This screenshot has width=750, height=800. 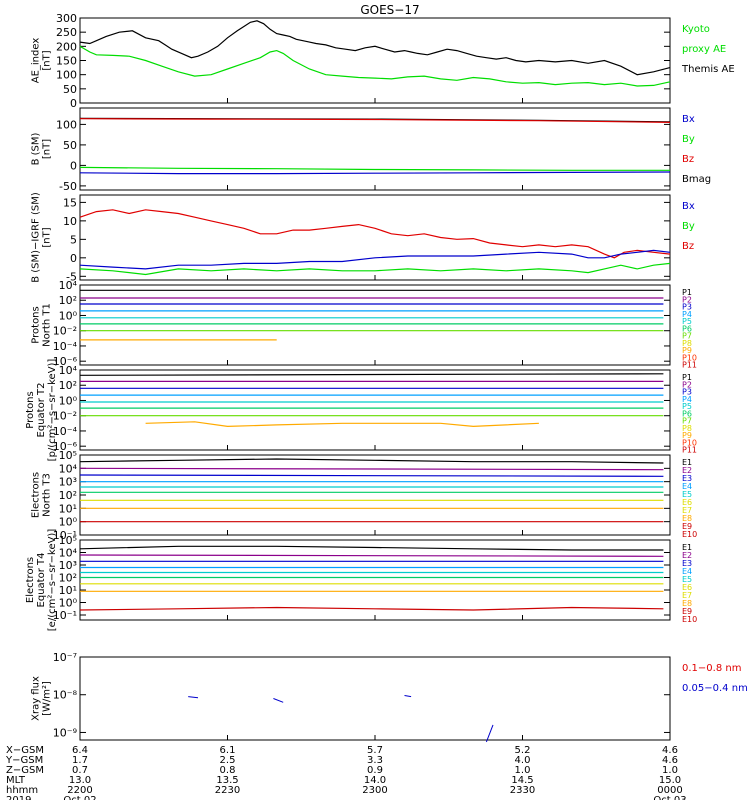 What do you see at coordinates (36, 237) in the screenshot?
I see `y-axis-label: B (SM)−IGRF (SM)` at bounding box center [36, 237].